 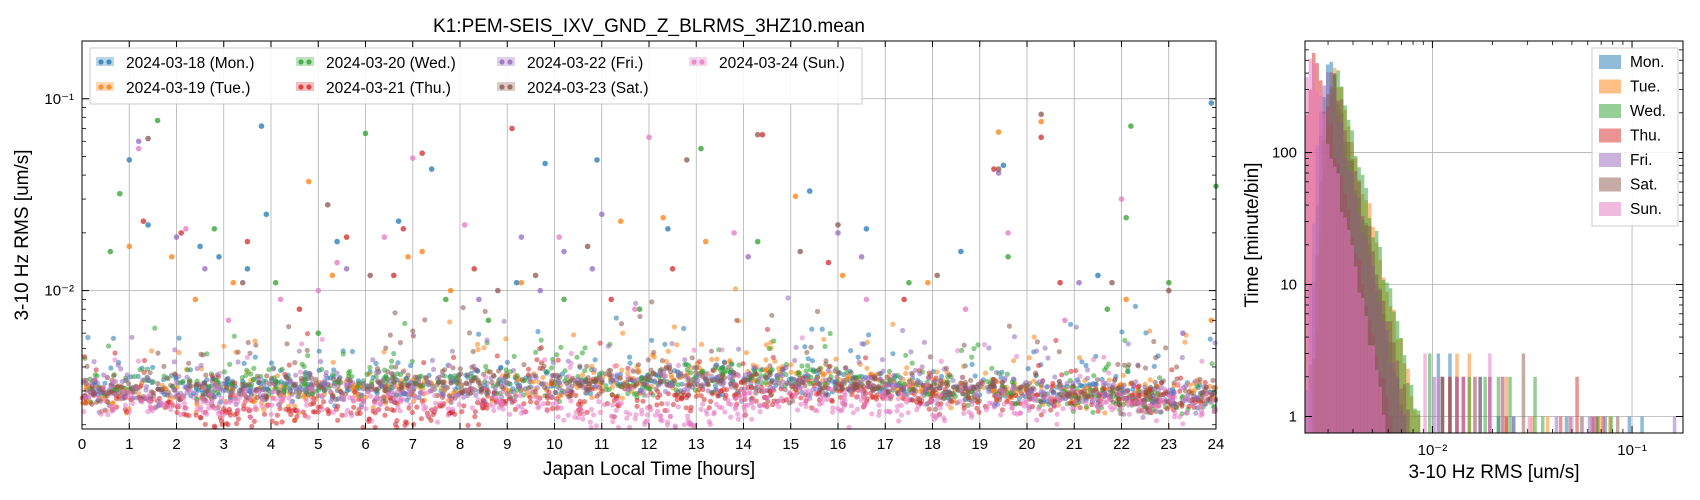 What do you see at coordinates (649, 469) in the screenshot?
I see `scatter-xlabel: Japan Local Time [hours]` at bounding box center [649, 469].